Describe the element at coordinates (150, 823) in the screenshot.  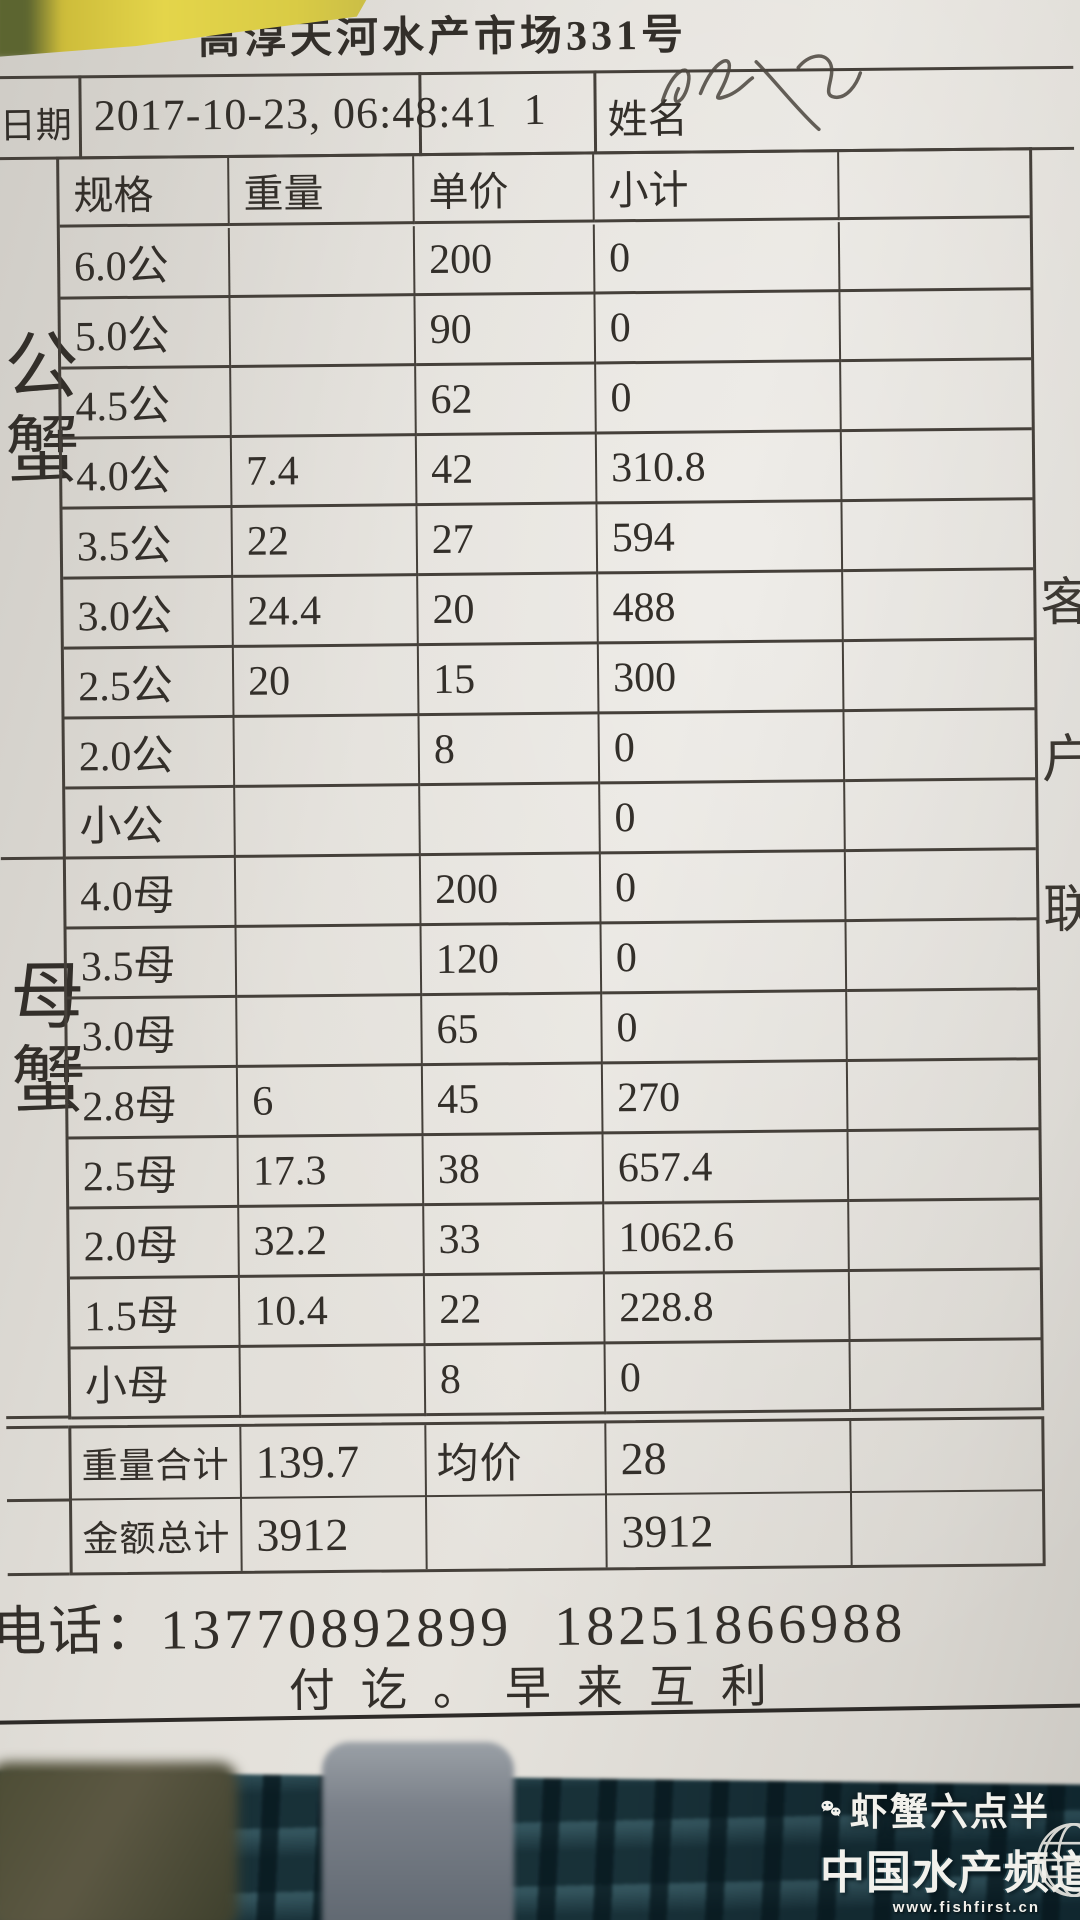
I see `cell-spec: 小公` at that location.